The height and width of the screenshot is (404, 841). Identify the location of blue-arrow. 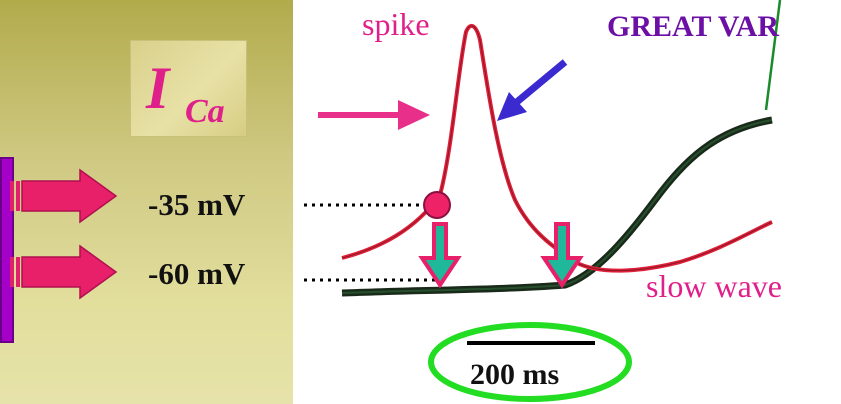
(532, 90).